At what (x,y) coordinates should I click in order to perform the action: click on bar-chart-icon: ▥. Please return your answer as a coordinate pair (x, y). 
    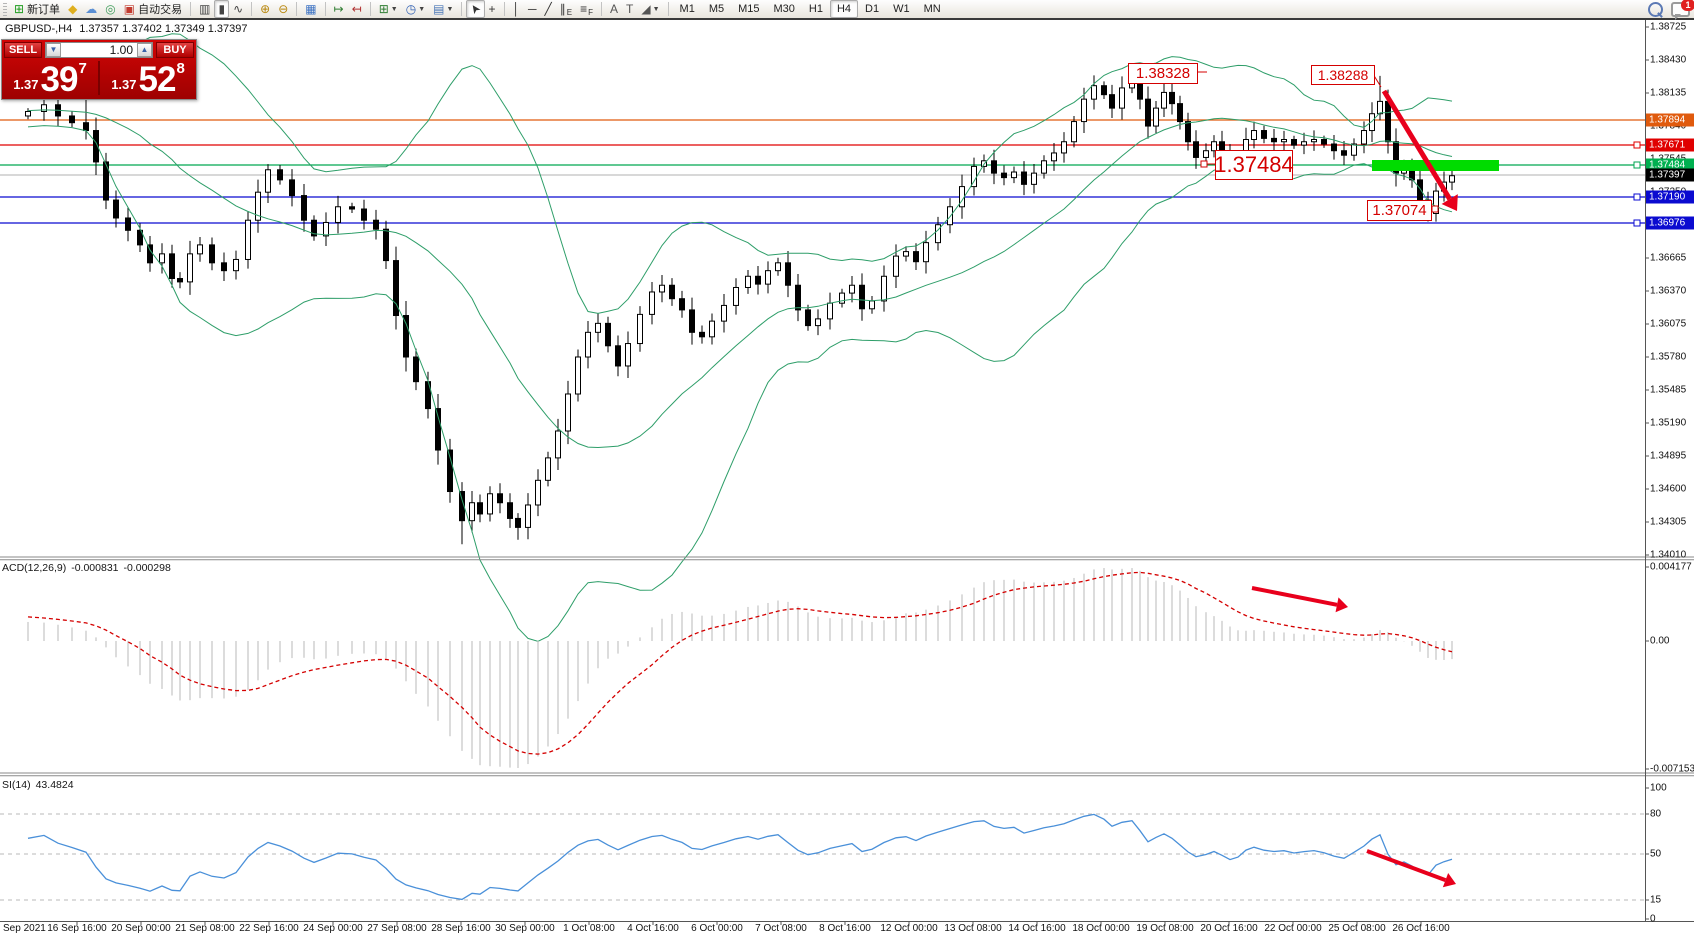
    Looking at the image, I should click on (204, 9).